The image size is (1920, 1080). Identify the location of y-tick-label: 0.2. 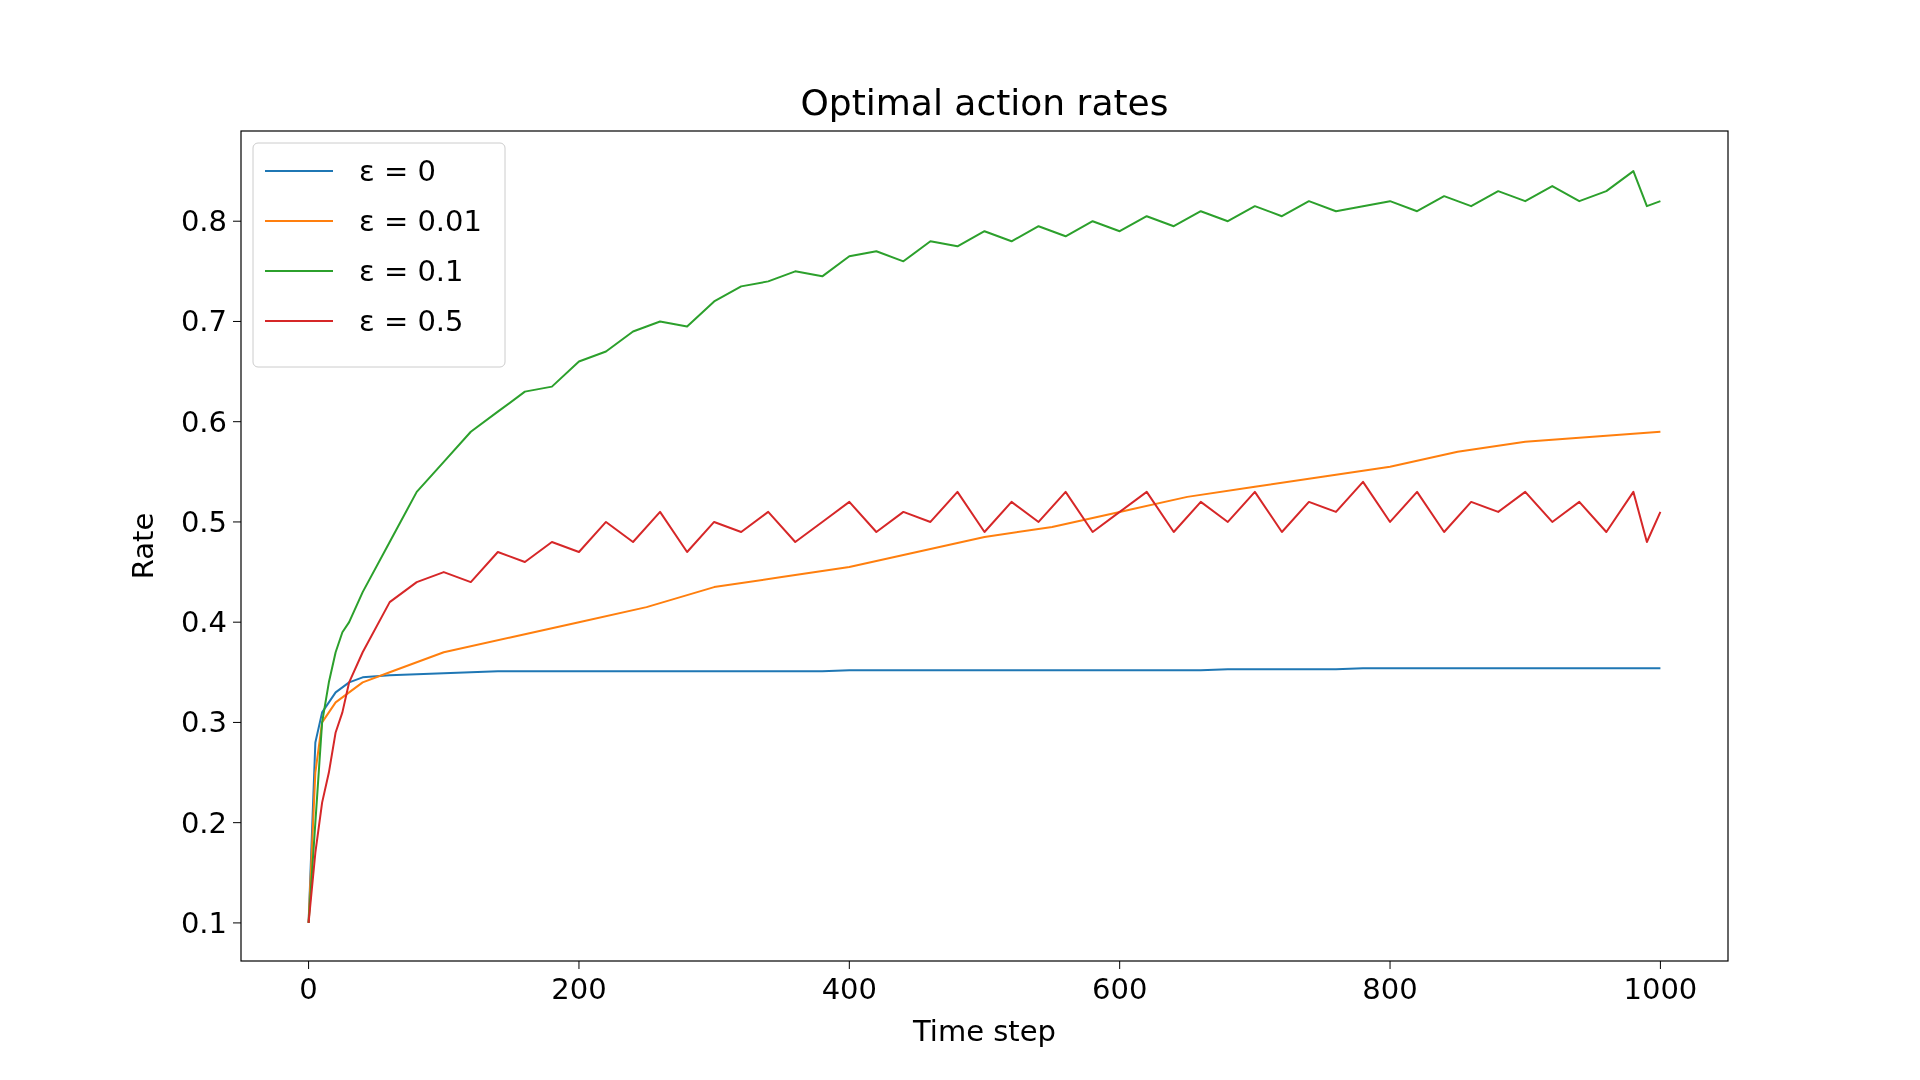
(203, 822).